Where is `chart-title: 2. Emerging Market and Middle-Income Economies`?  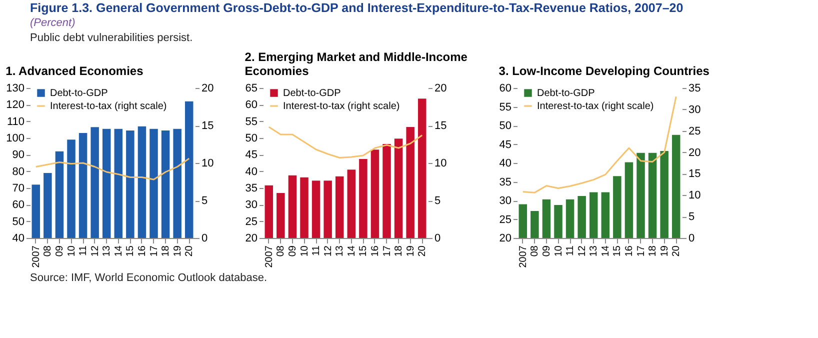
chart-title: 2. Emerging Market and Middle-Income Economies is located at coordinates (356, 64).